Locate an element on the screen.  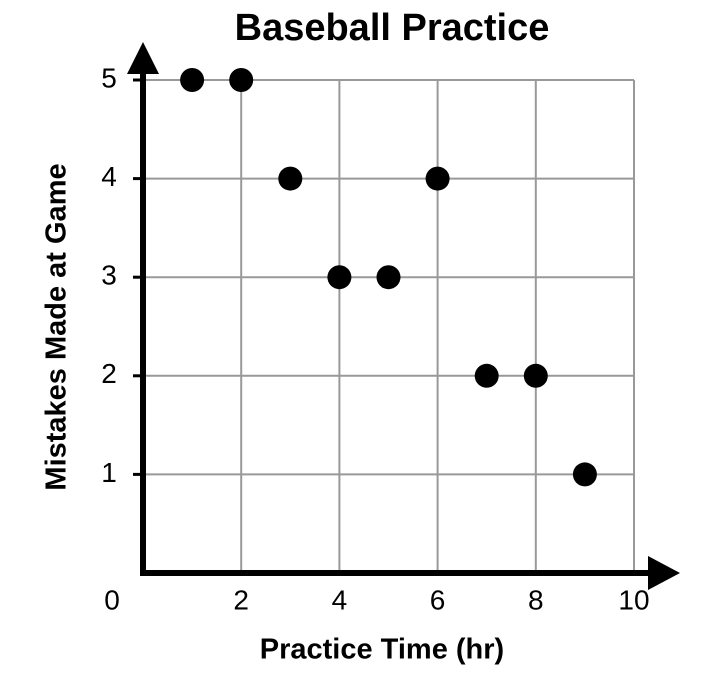
y-tick-label: 3 is located at coordinates (109, 275).